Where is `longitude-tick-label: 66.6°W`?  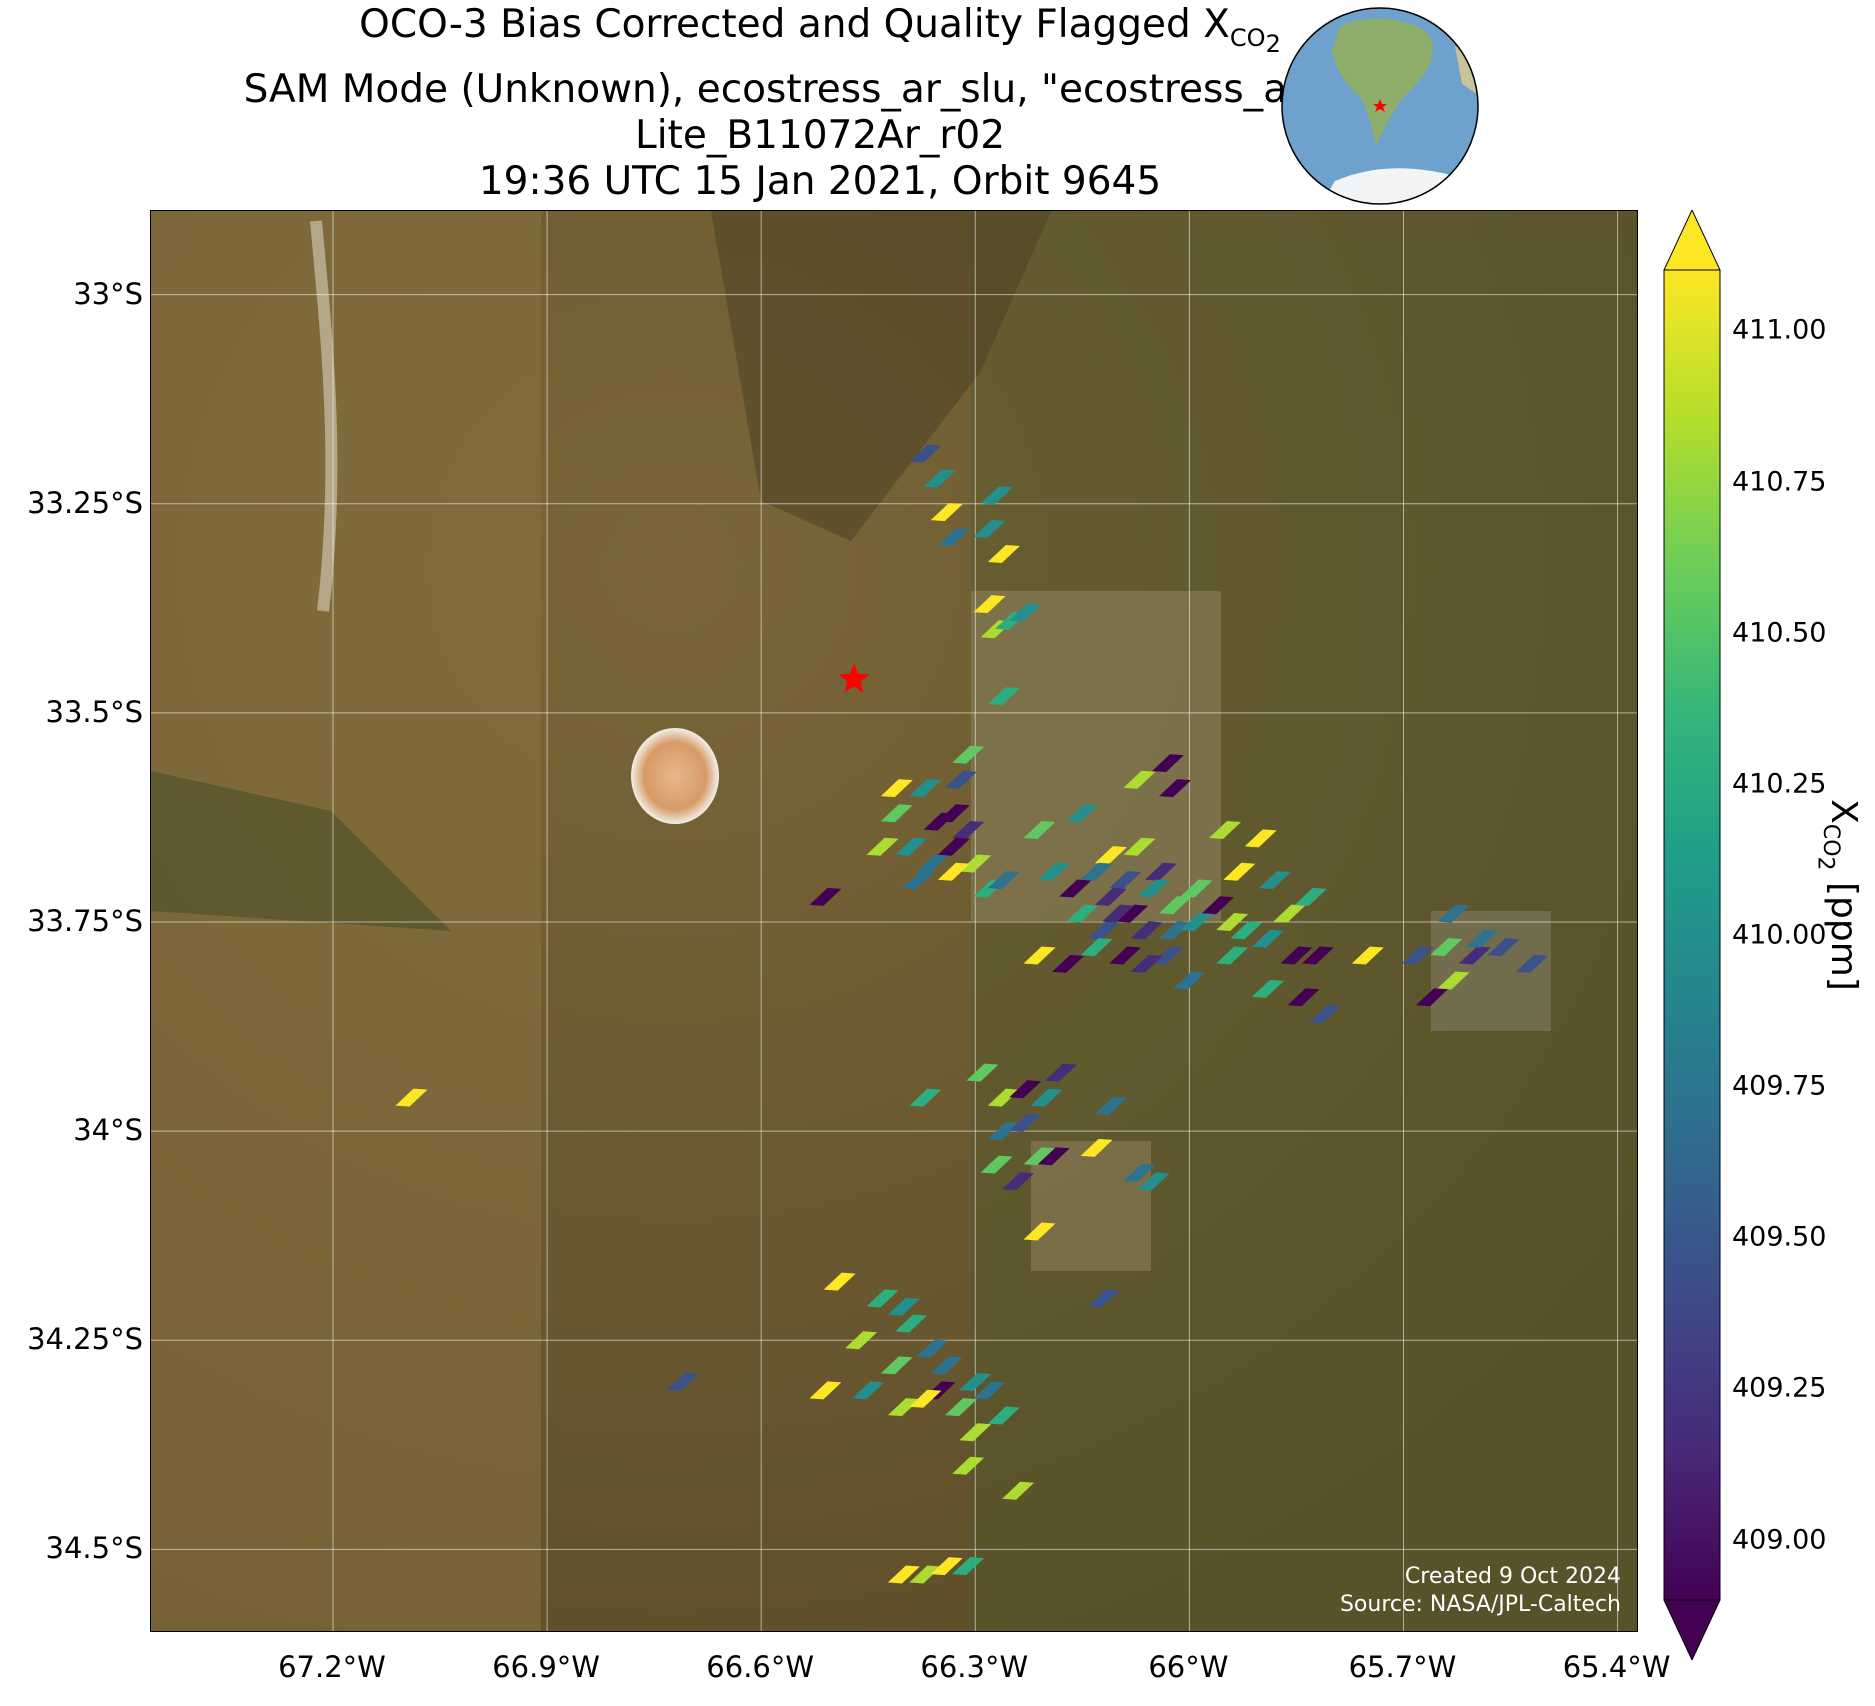
longitude-tick-label: 66.6°W is located at coordinates (760, 1667).